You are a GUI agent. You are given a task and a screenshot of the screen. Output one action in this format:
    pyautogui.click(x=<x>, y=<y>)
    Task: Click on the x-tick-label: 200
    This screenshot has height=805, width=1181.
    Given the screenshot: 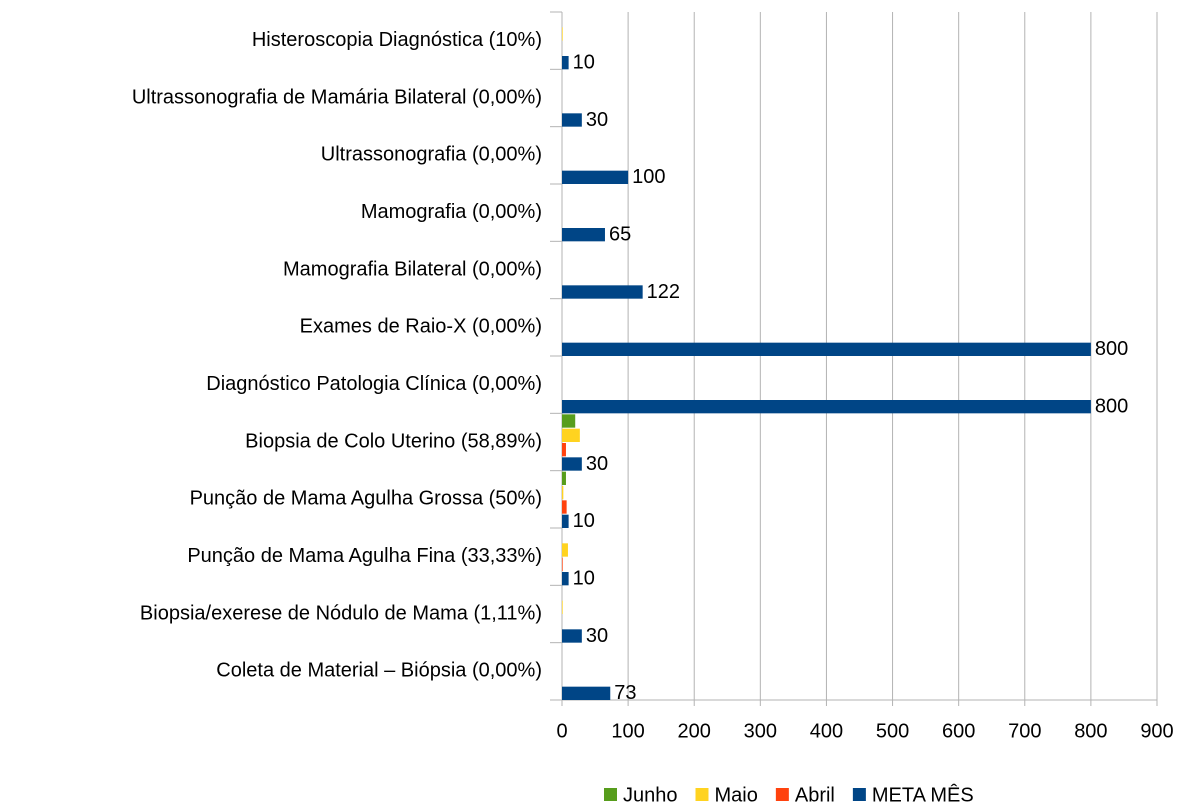 What is the action you would take?
    pyautogui.click(x=694, y=731)
    